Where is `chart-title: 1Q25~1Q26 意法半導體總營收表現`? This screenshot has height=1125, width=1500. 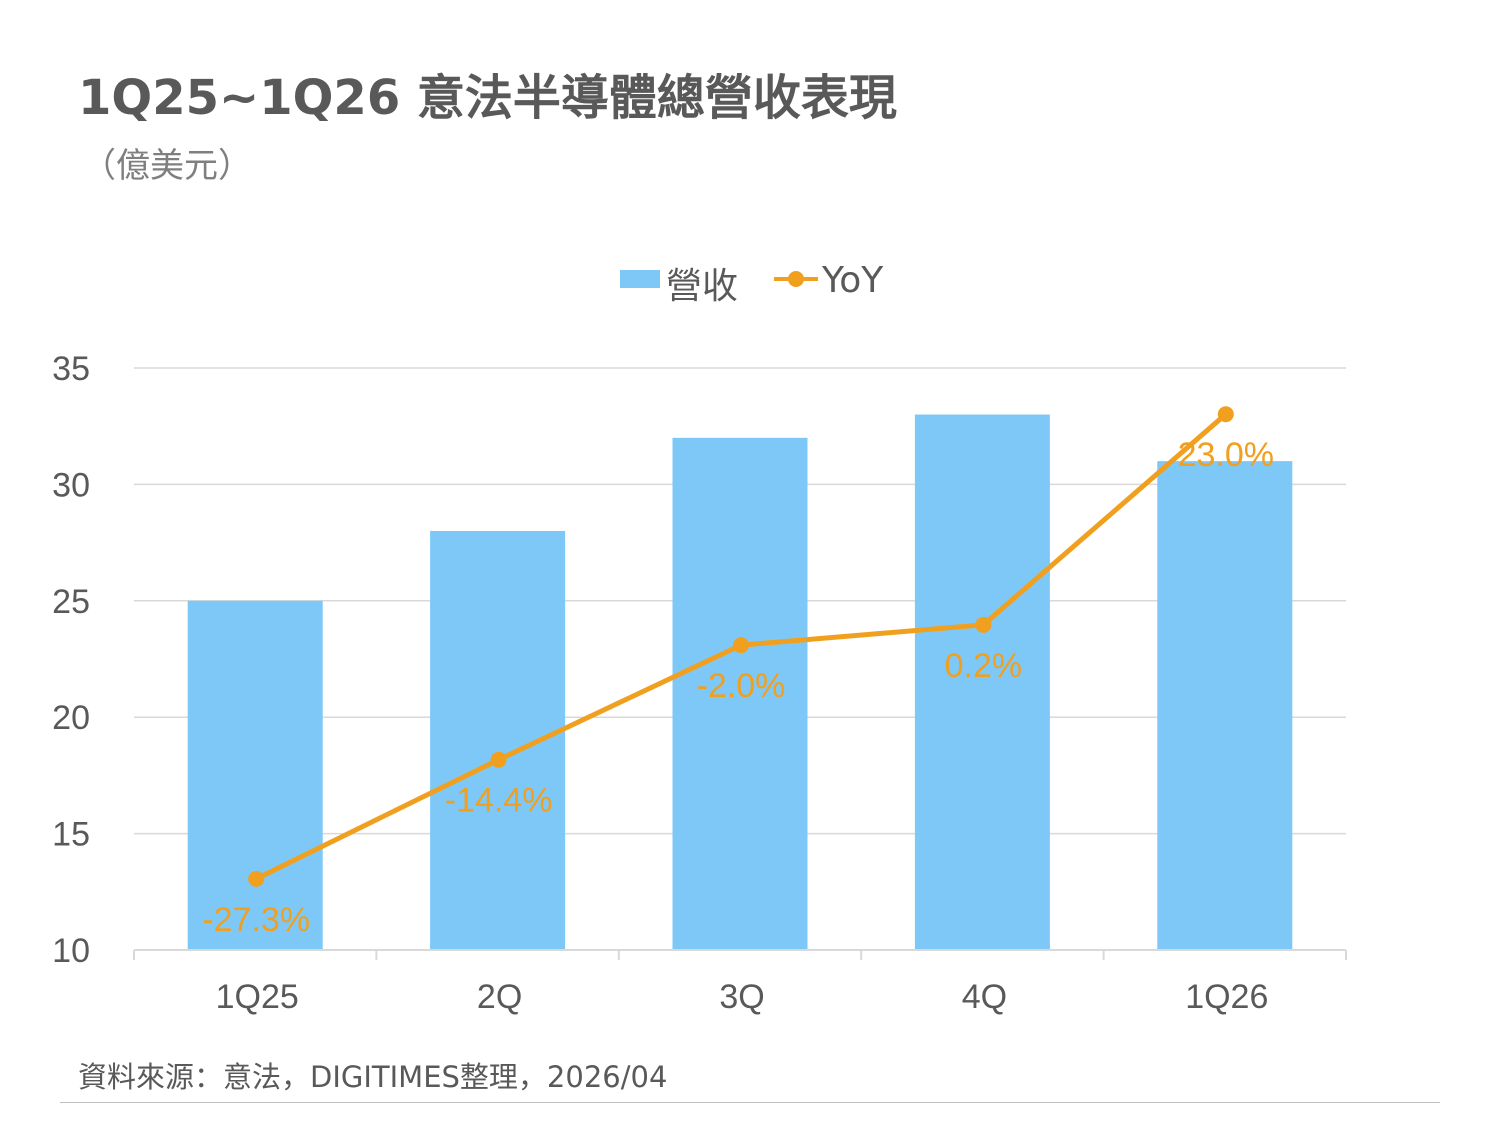
chart-title: 1Q25~1Q26 意法半導體總營收表現 is located at coordinates (487, 98).